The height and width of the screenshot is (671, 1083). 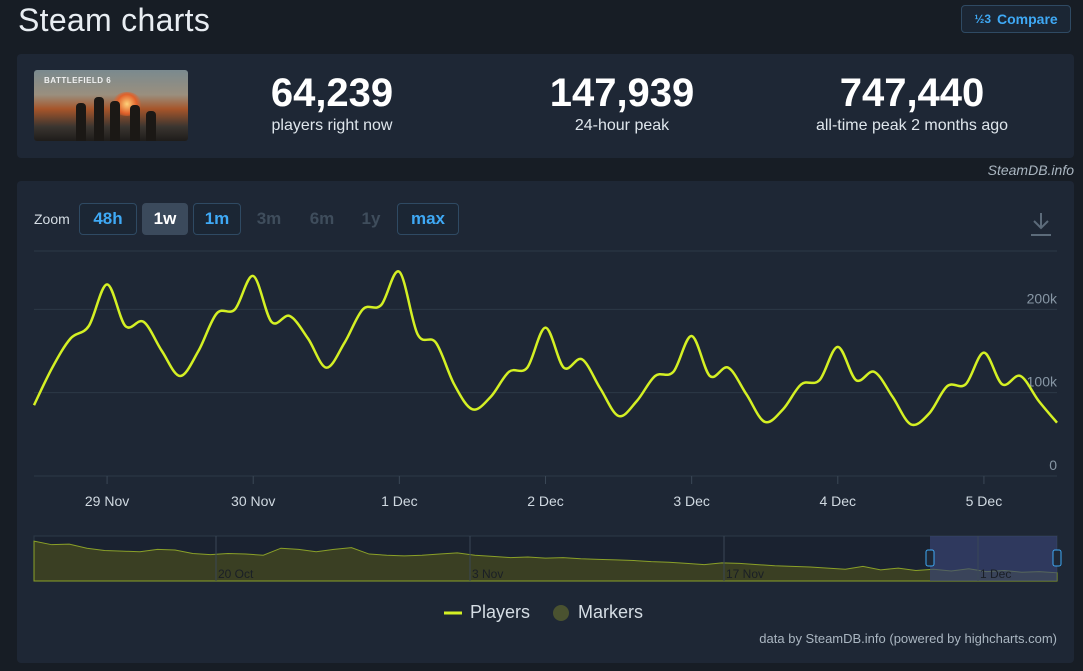 What do you see at coordinates (545, 501) in the screenshot?
I see `x-tick-label: 2 Dec` at bounding box center [545, 501].